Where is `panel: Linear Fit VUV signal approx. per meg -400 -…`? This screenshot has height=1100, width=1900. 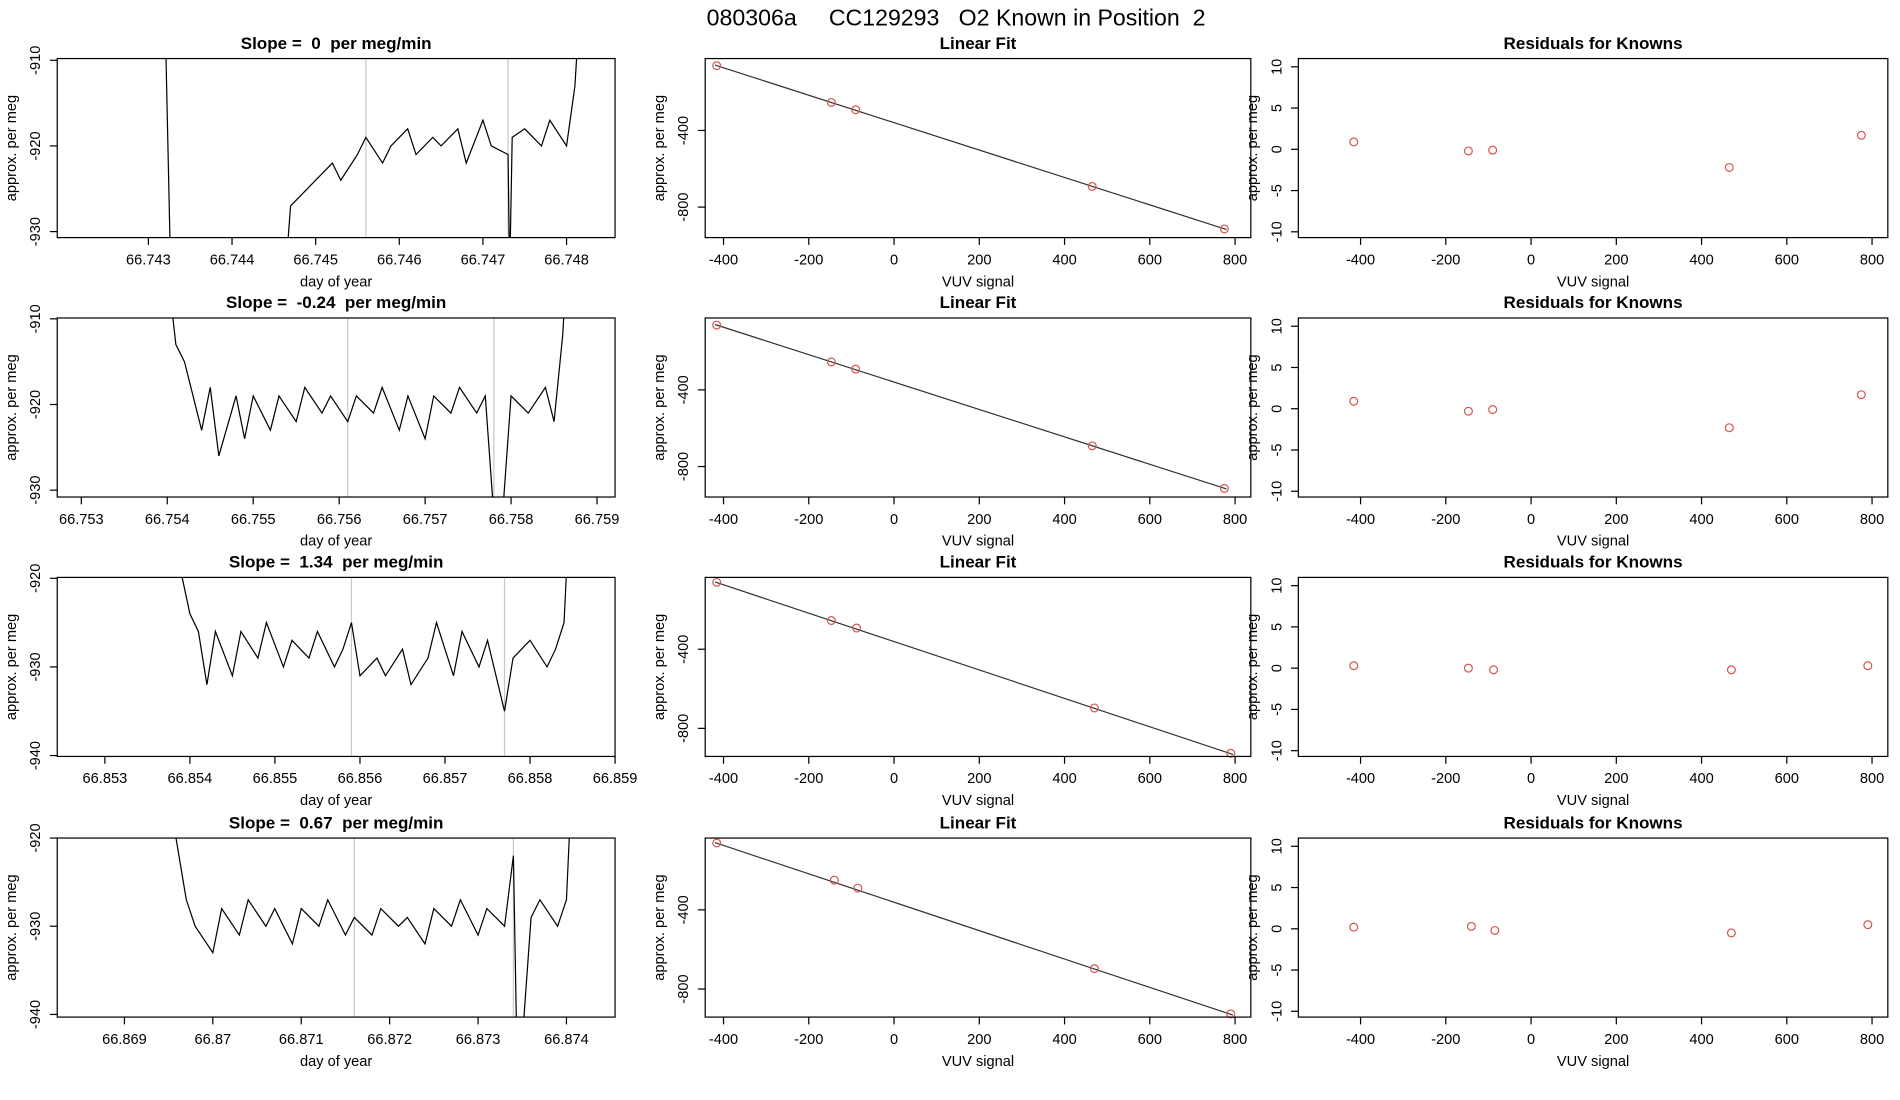 panel: Linear Fit VUV signal approx. per meg -400 -… is located at coordinates (952, 941).